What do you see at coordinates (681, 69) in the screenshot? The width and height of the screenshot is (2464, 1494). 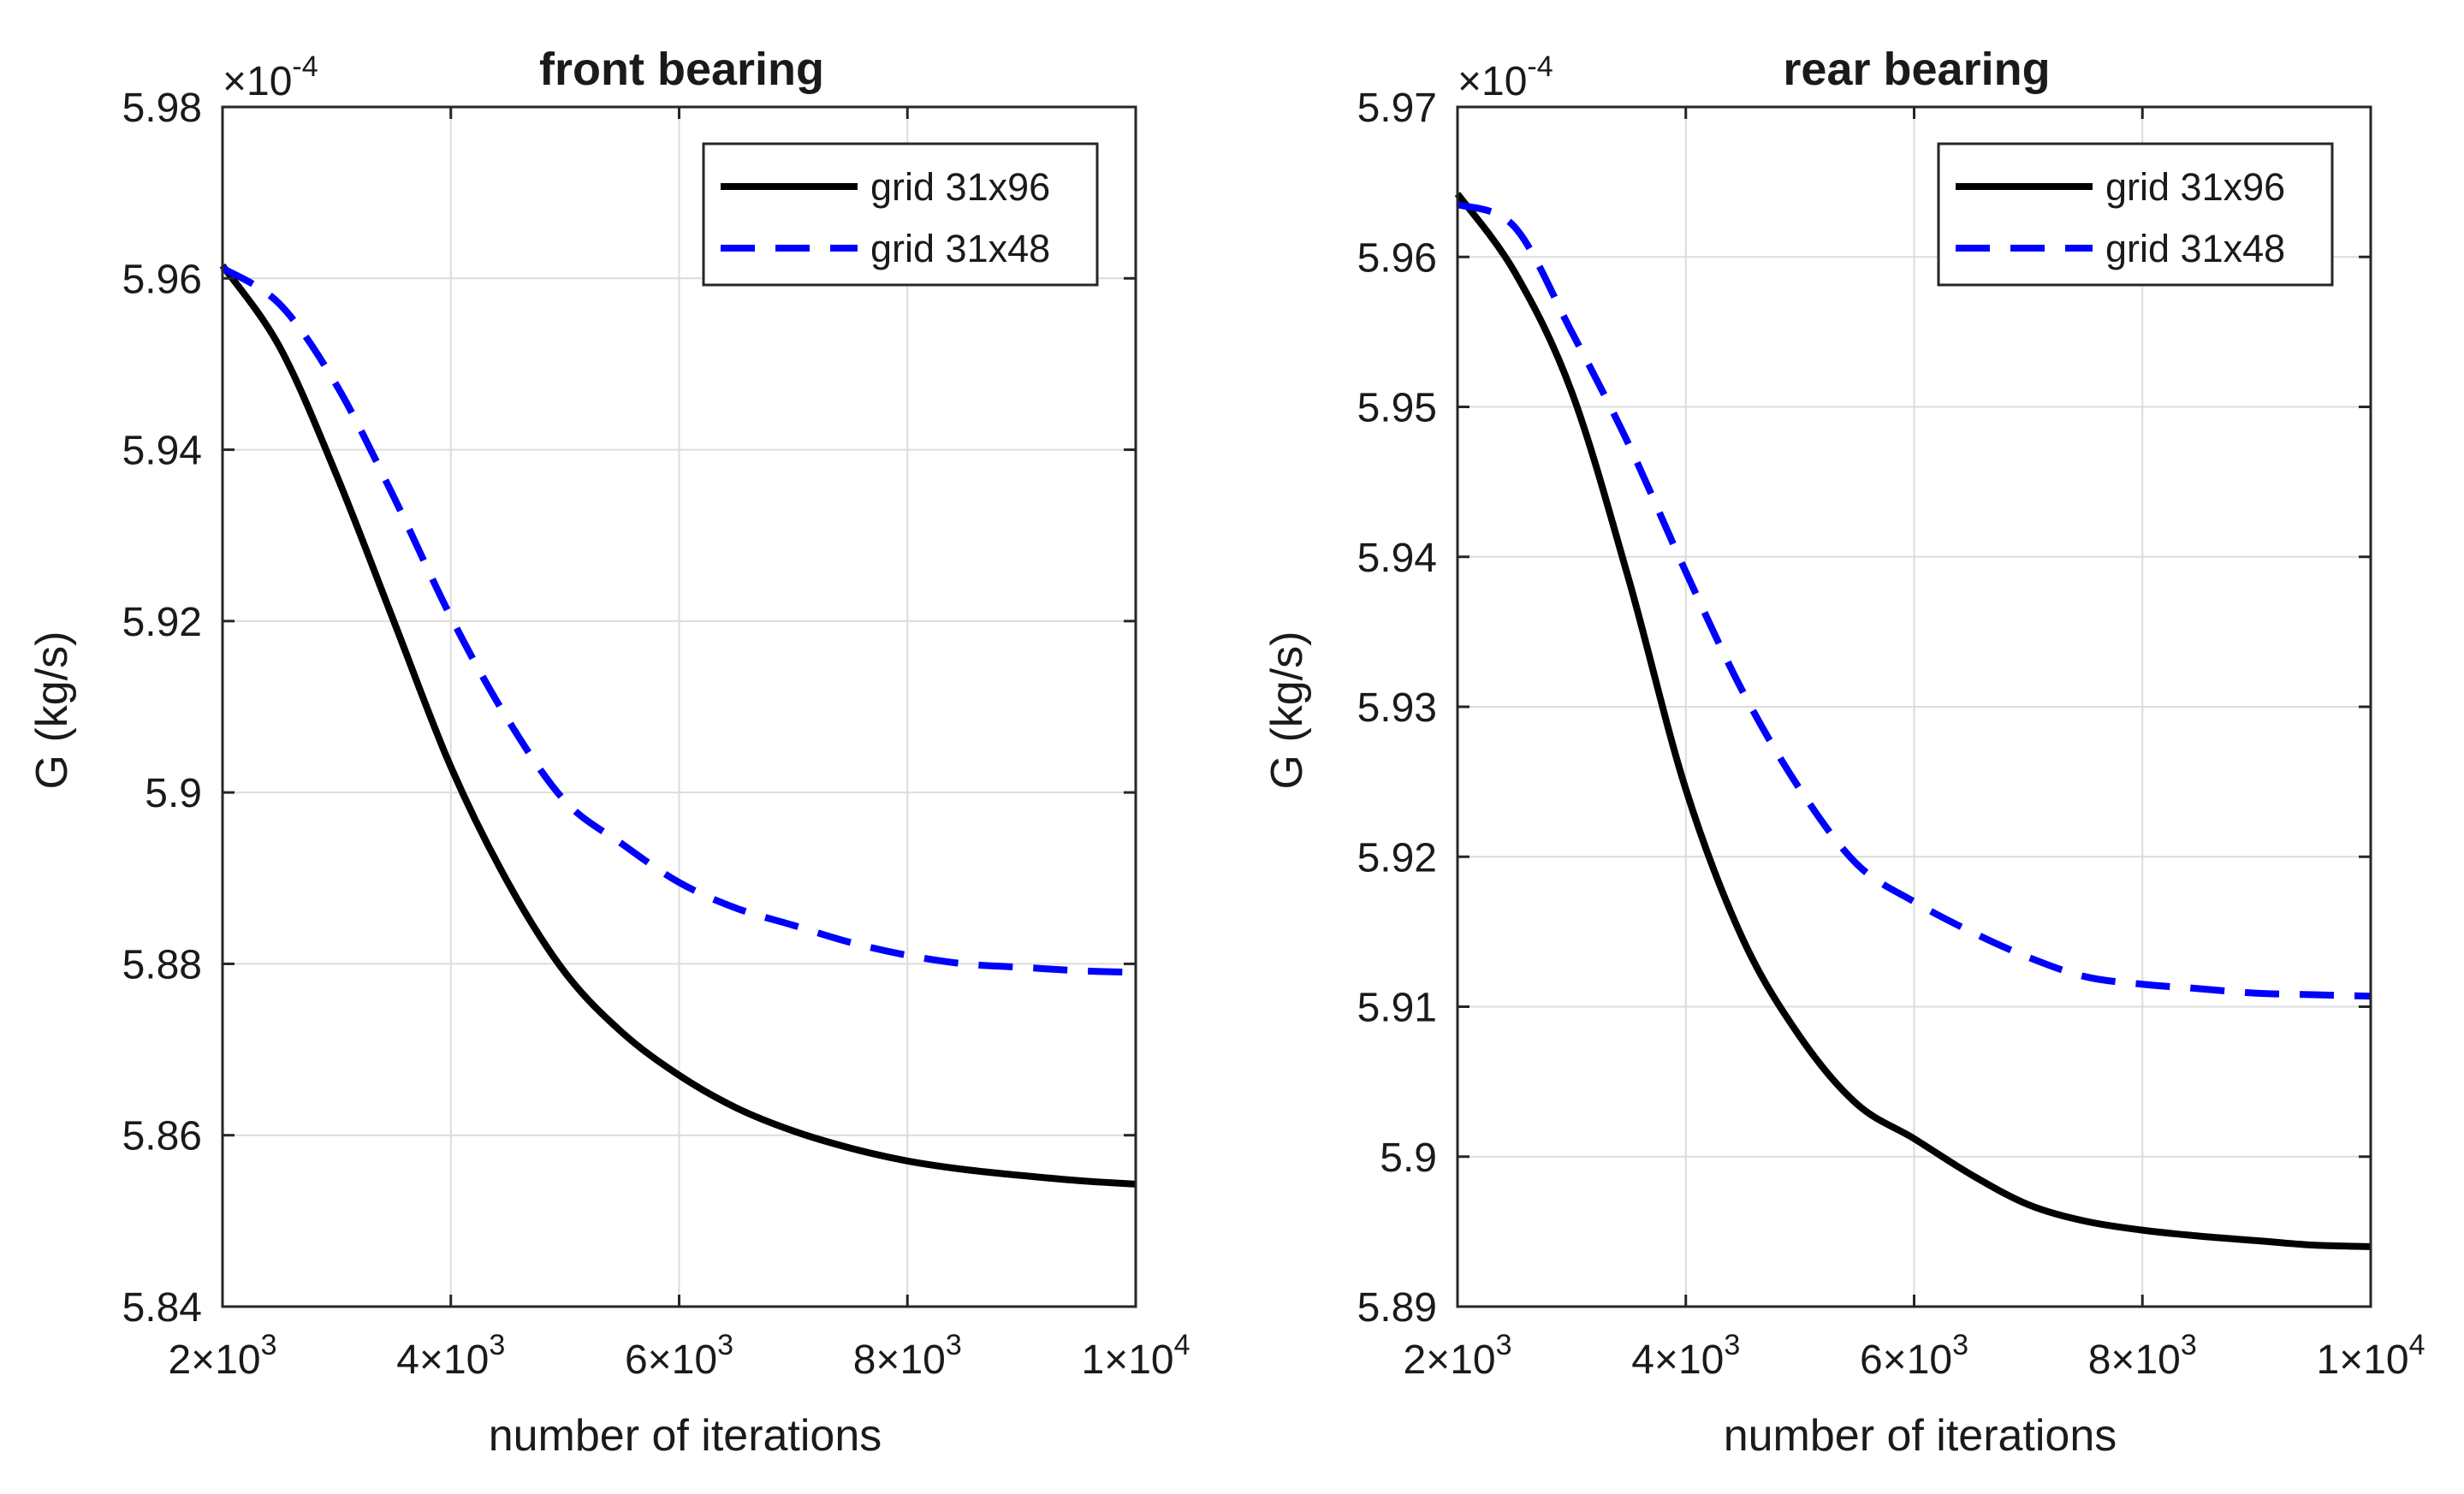 I see `chart-title: front bearing` at bounding box center [681, 69].